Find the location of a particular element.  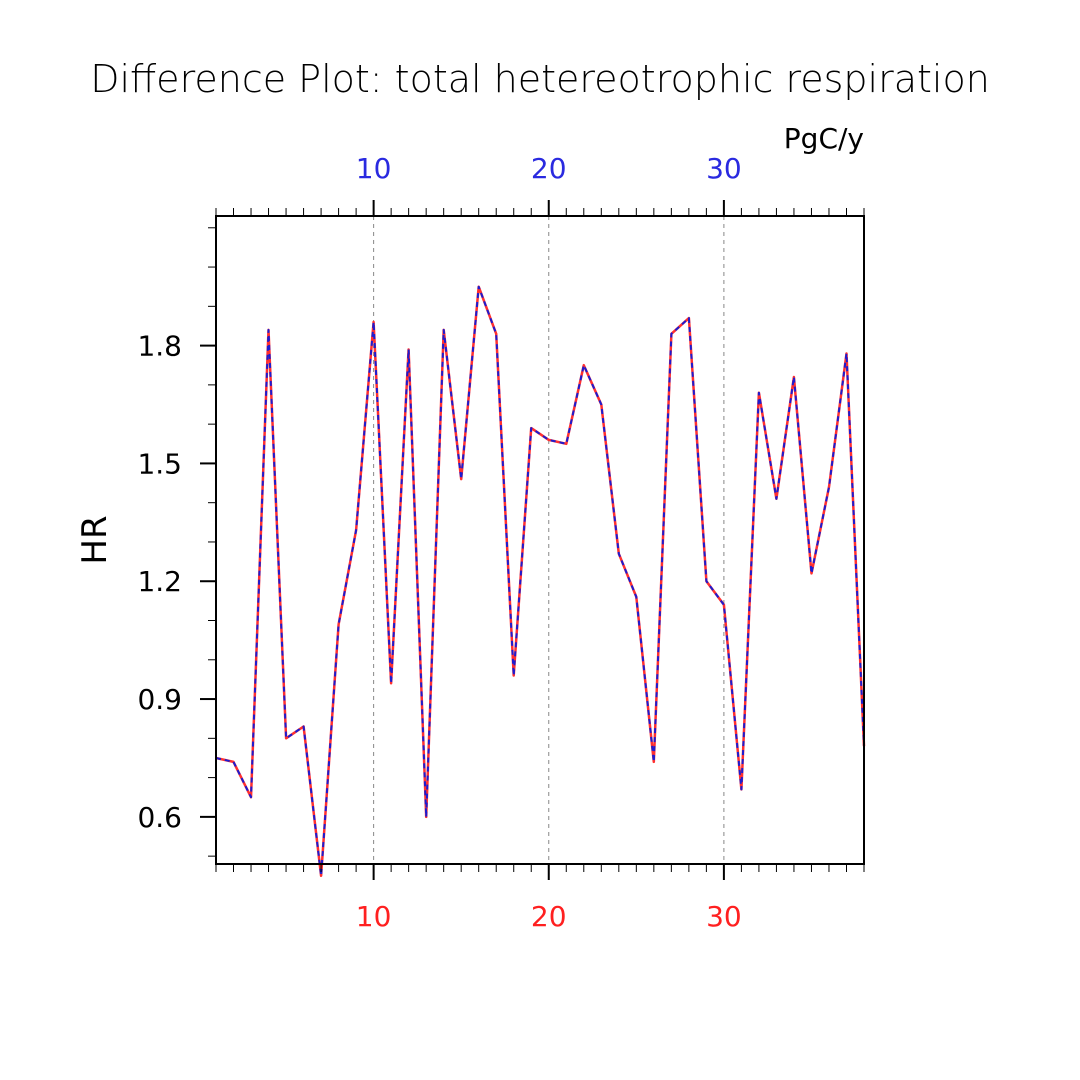

x-tick-label-top: 10 is located at coordinates (374, 168).